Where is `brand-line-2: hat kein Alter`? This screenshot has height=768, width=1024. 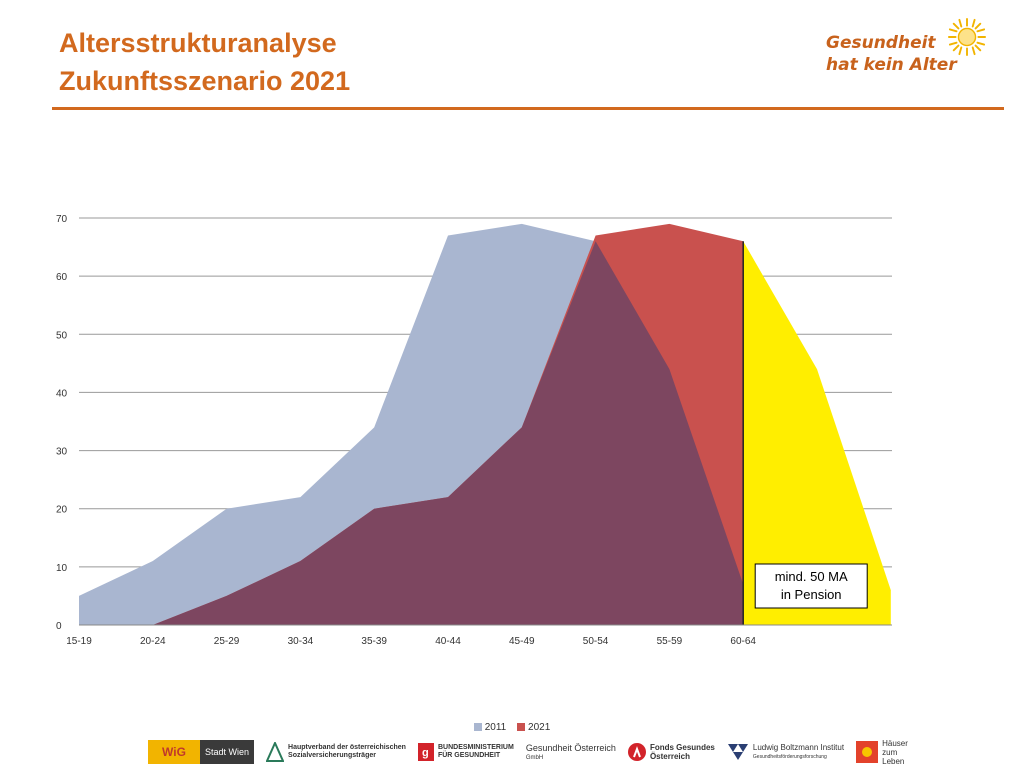
brand-line-2: hat kein Alter is located at coordinates (891, 65).